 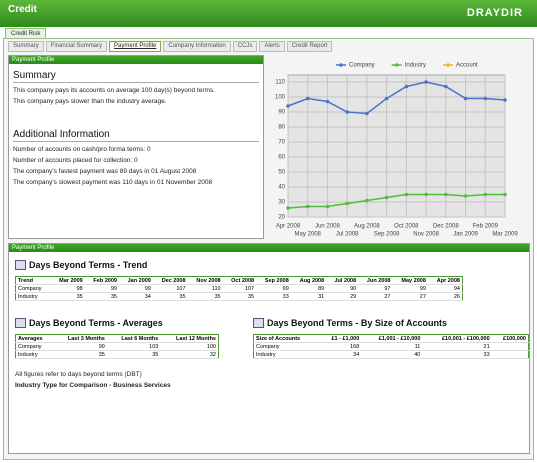 I want to click on table-row: Company 98 99 99 107 110 107 99 89 90 97 99 94, so click(x=239, y=288).